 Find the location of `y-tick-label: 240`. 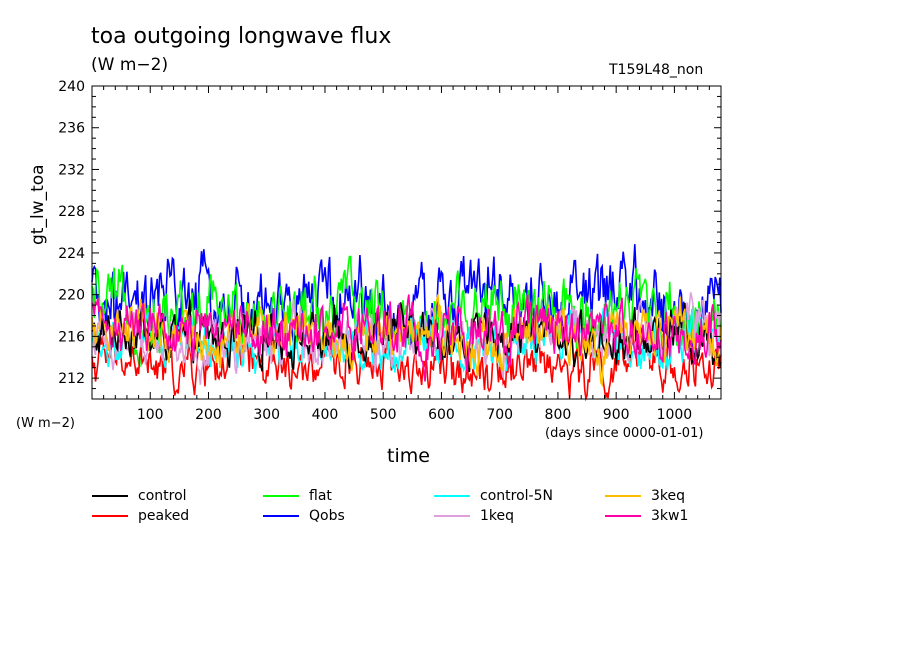

y-tick-label: 240 is located at coordinates (71, 87).